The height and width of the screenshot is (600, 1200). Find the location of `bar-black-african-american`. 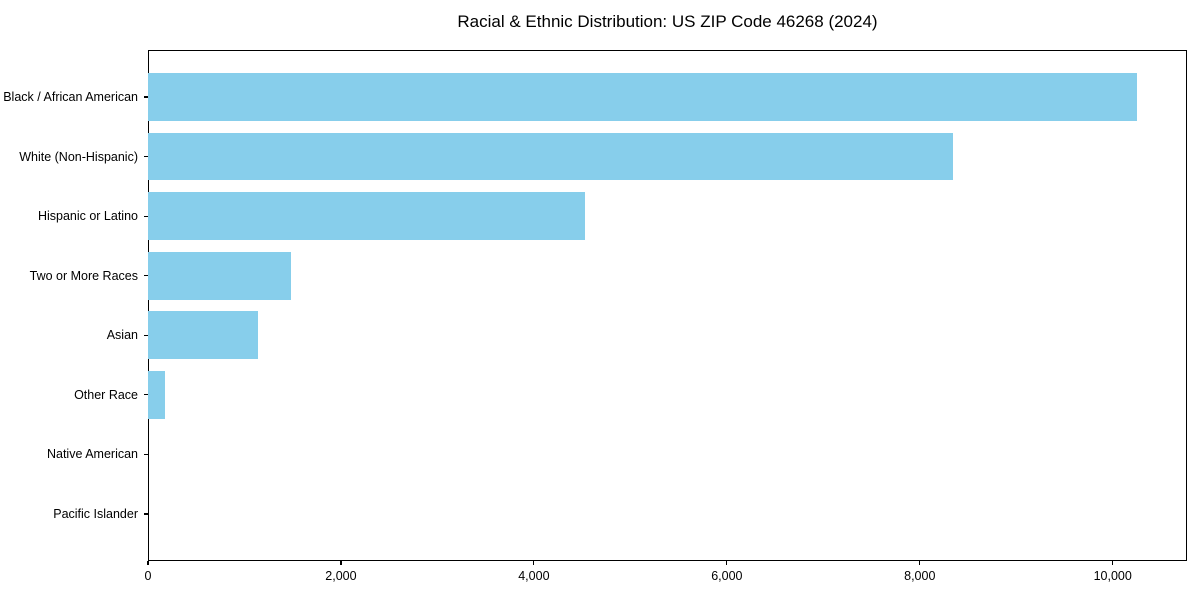

bar-black-african-american is located at coordinates (642, 97).